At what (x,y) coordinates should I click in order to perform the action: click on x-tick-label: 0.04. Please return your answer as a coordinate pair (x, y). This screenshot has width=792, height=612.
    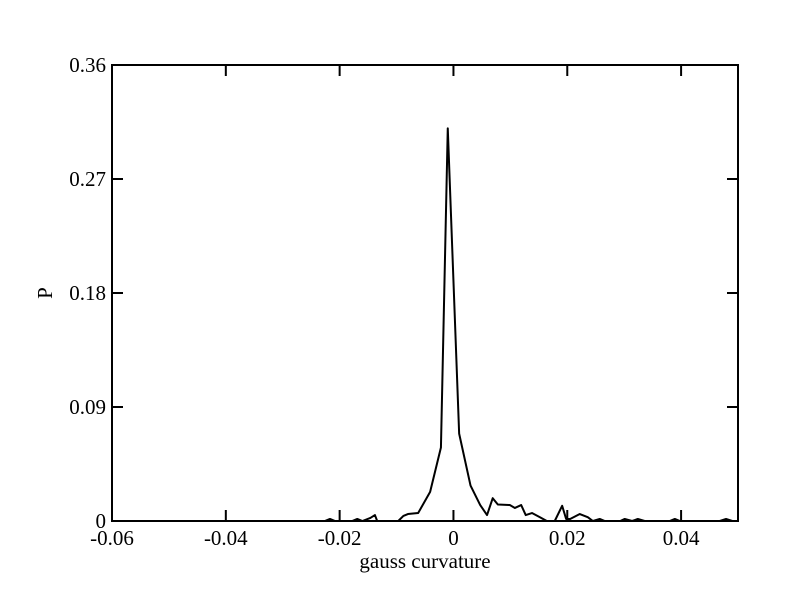
    Looking at the image, I should click on (681, 538).